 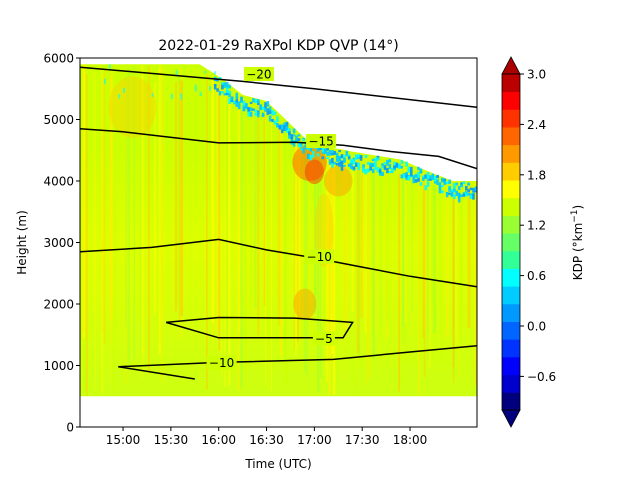 I want to click on colorbar-label: KDP (°km−1), so click(x=577, y=242).